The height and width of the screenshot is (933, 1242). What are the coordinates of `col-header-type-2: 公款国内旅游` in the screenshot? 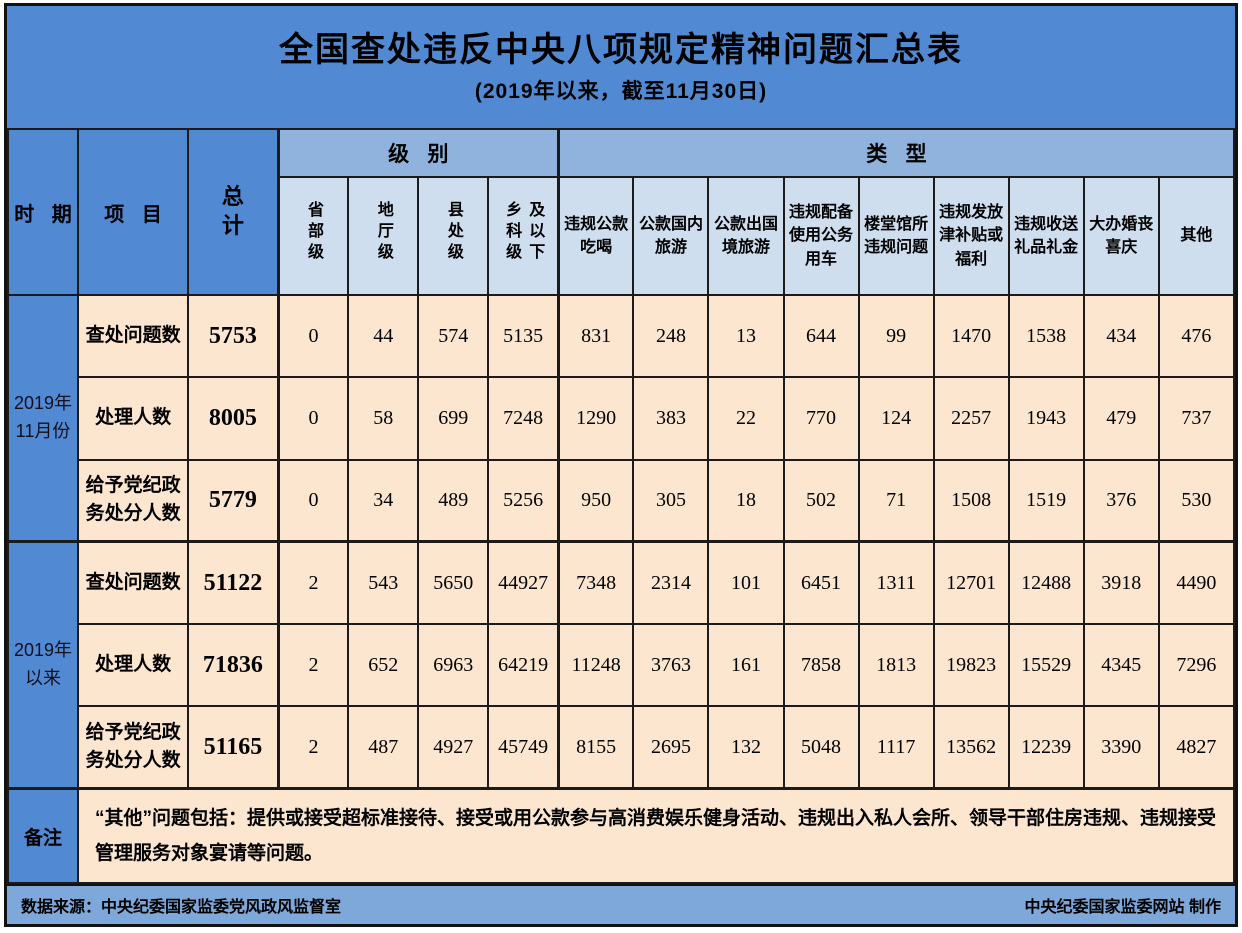 It's located at (671, 236).